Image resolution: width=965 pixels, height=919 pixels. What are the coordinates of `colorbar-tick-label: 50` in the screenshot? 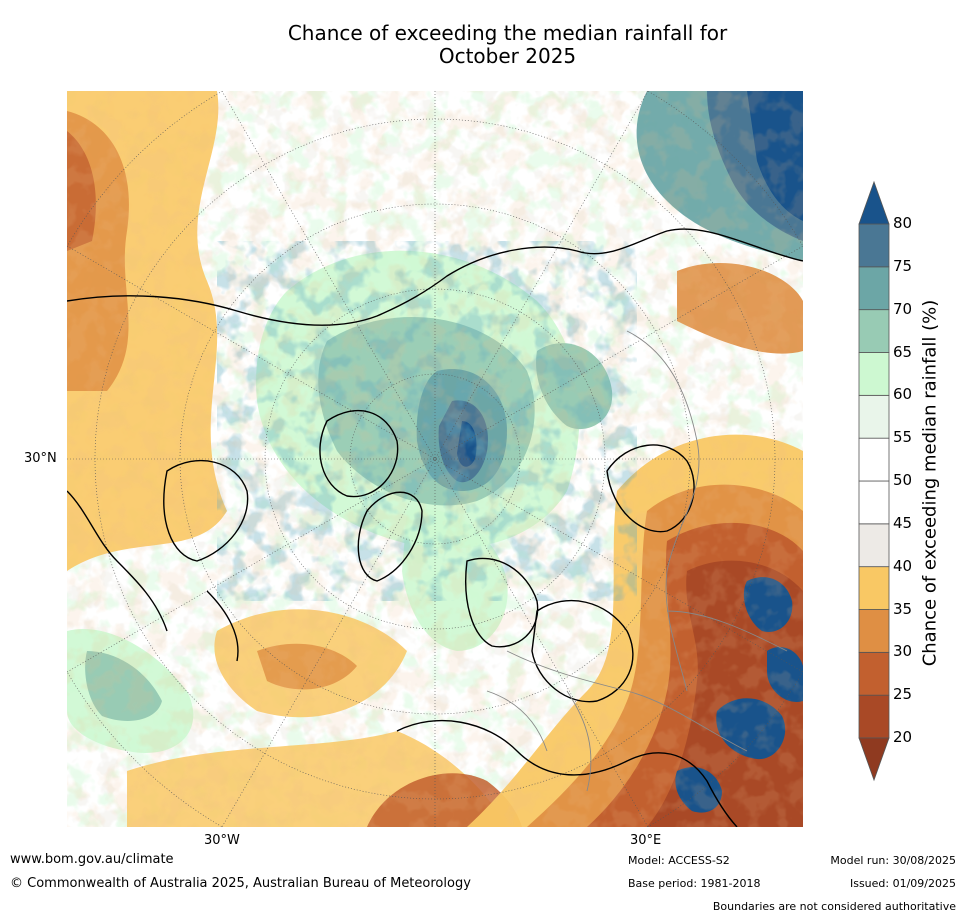 It's located at (903, 480).